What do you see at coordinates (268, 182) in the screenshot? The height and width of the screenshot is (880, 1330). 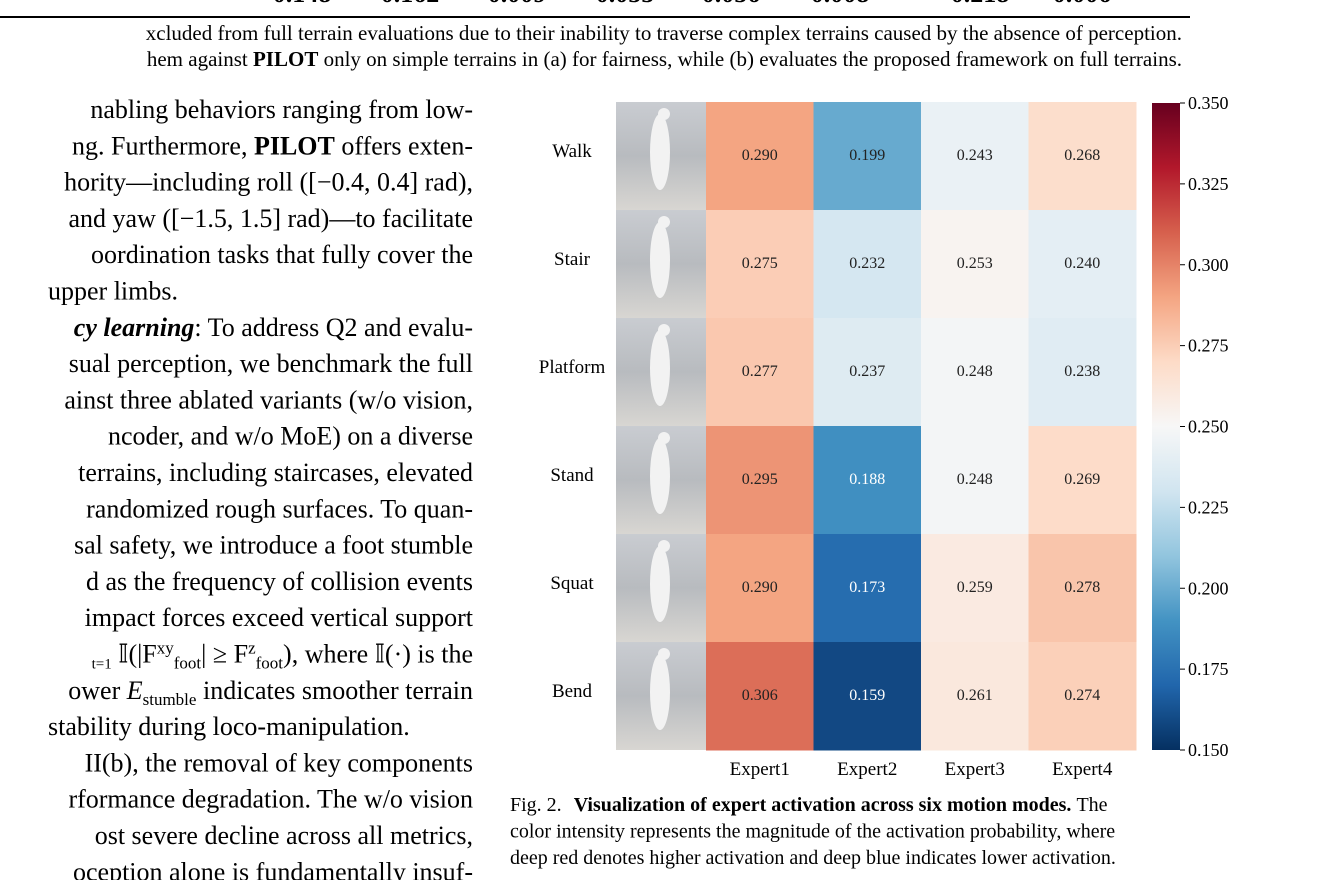 I see `body-line: hority—including roll ([−0.4, 0.4] rad),` at bounding box center [268, 182].